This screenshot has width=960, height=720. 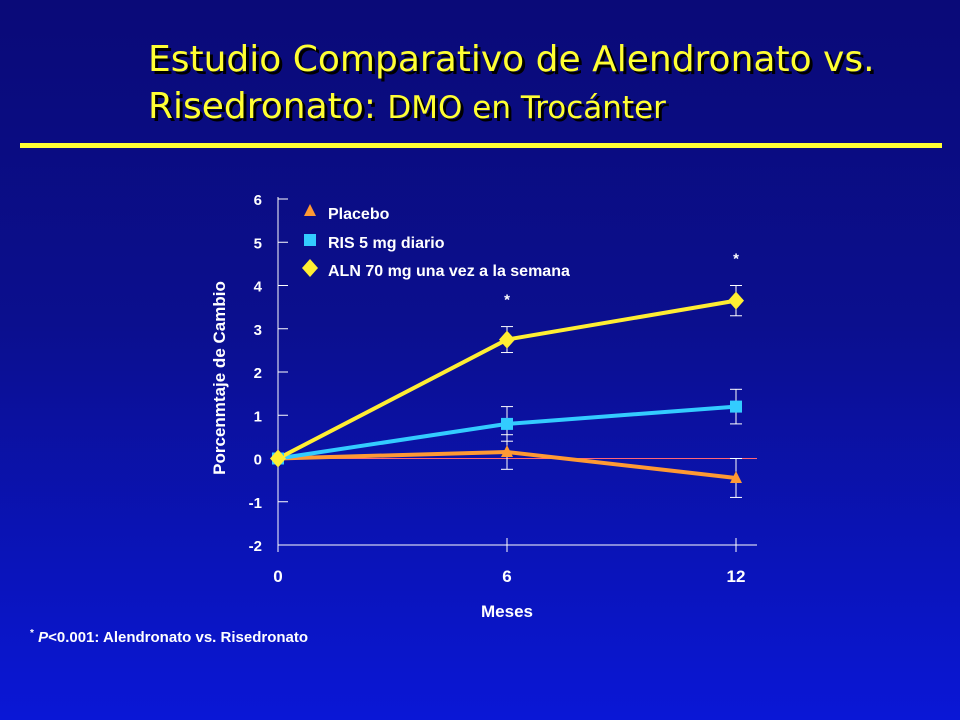 I want to click on title-line-1: Estudio Comparativo de Alendronato vs., so click(x=511, y=59).